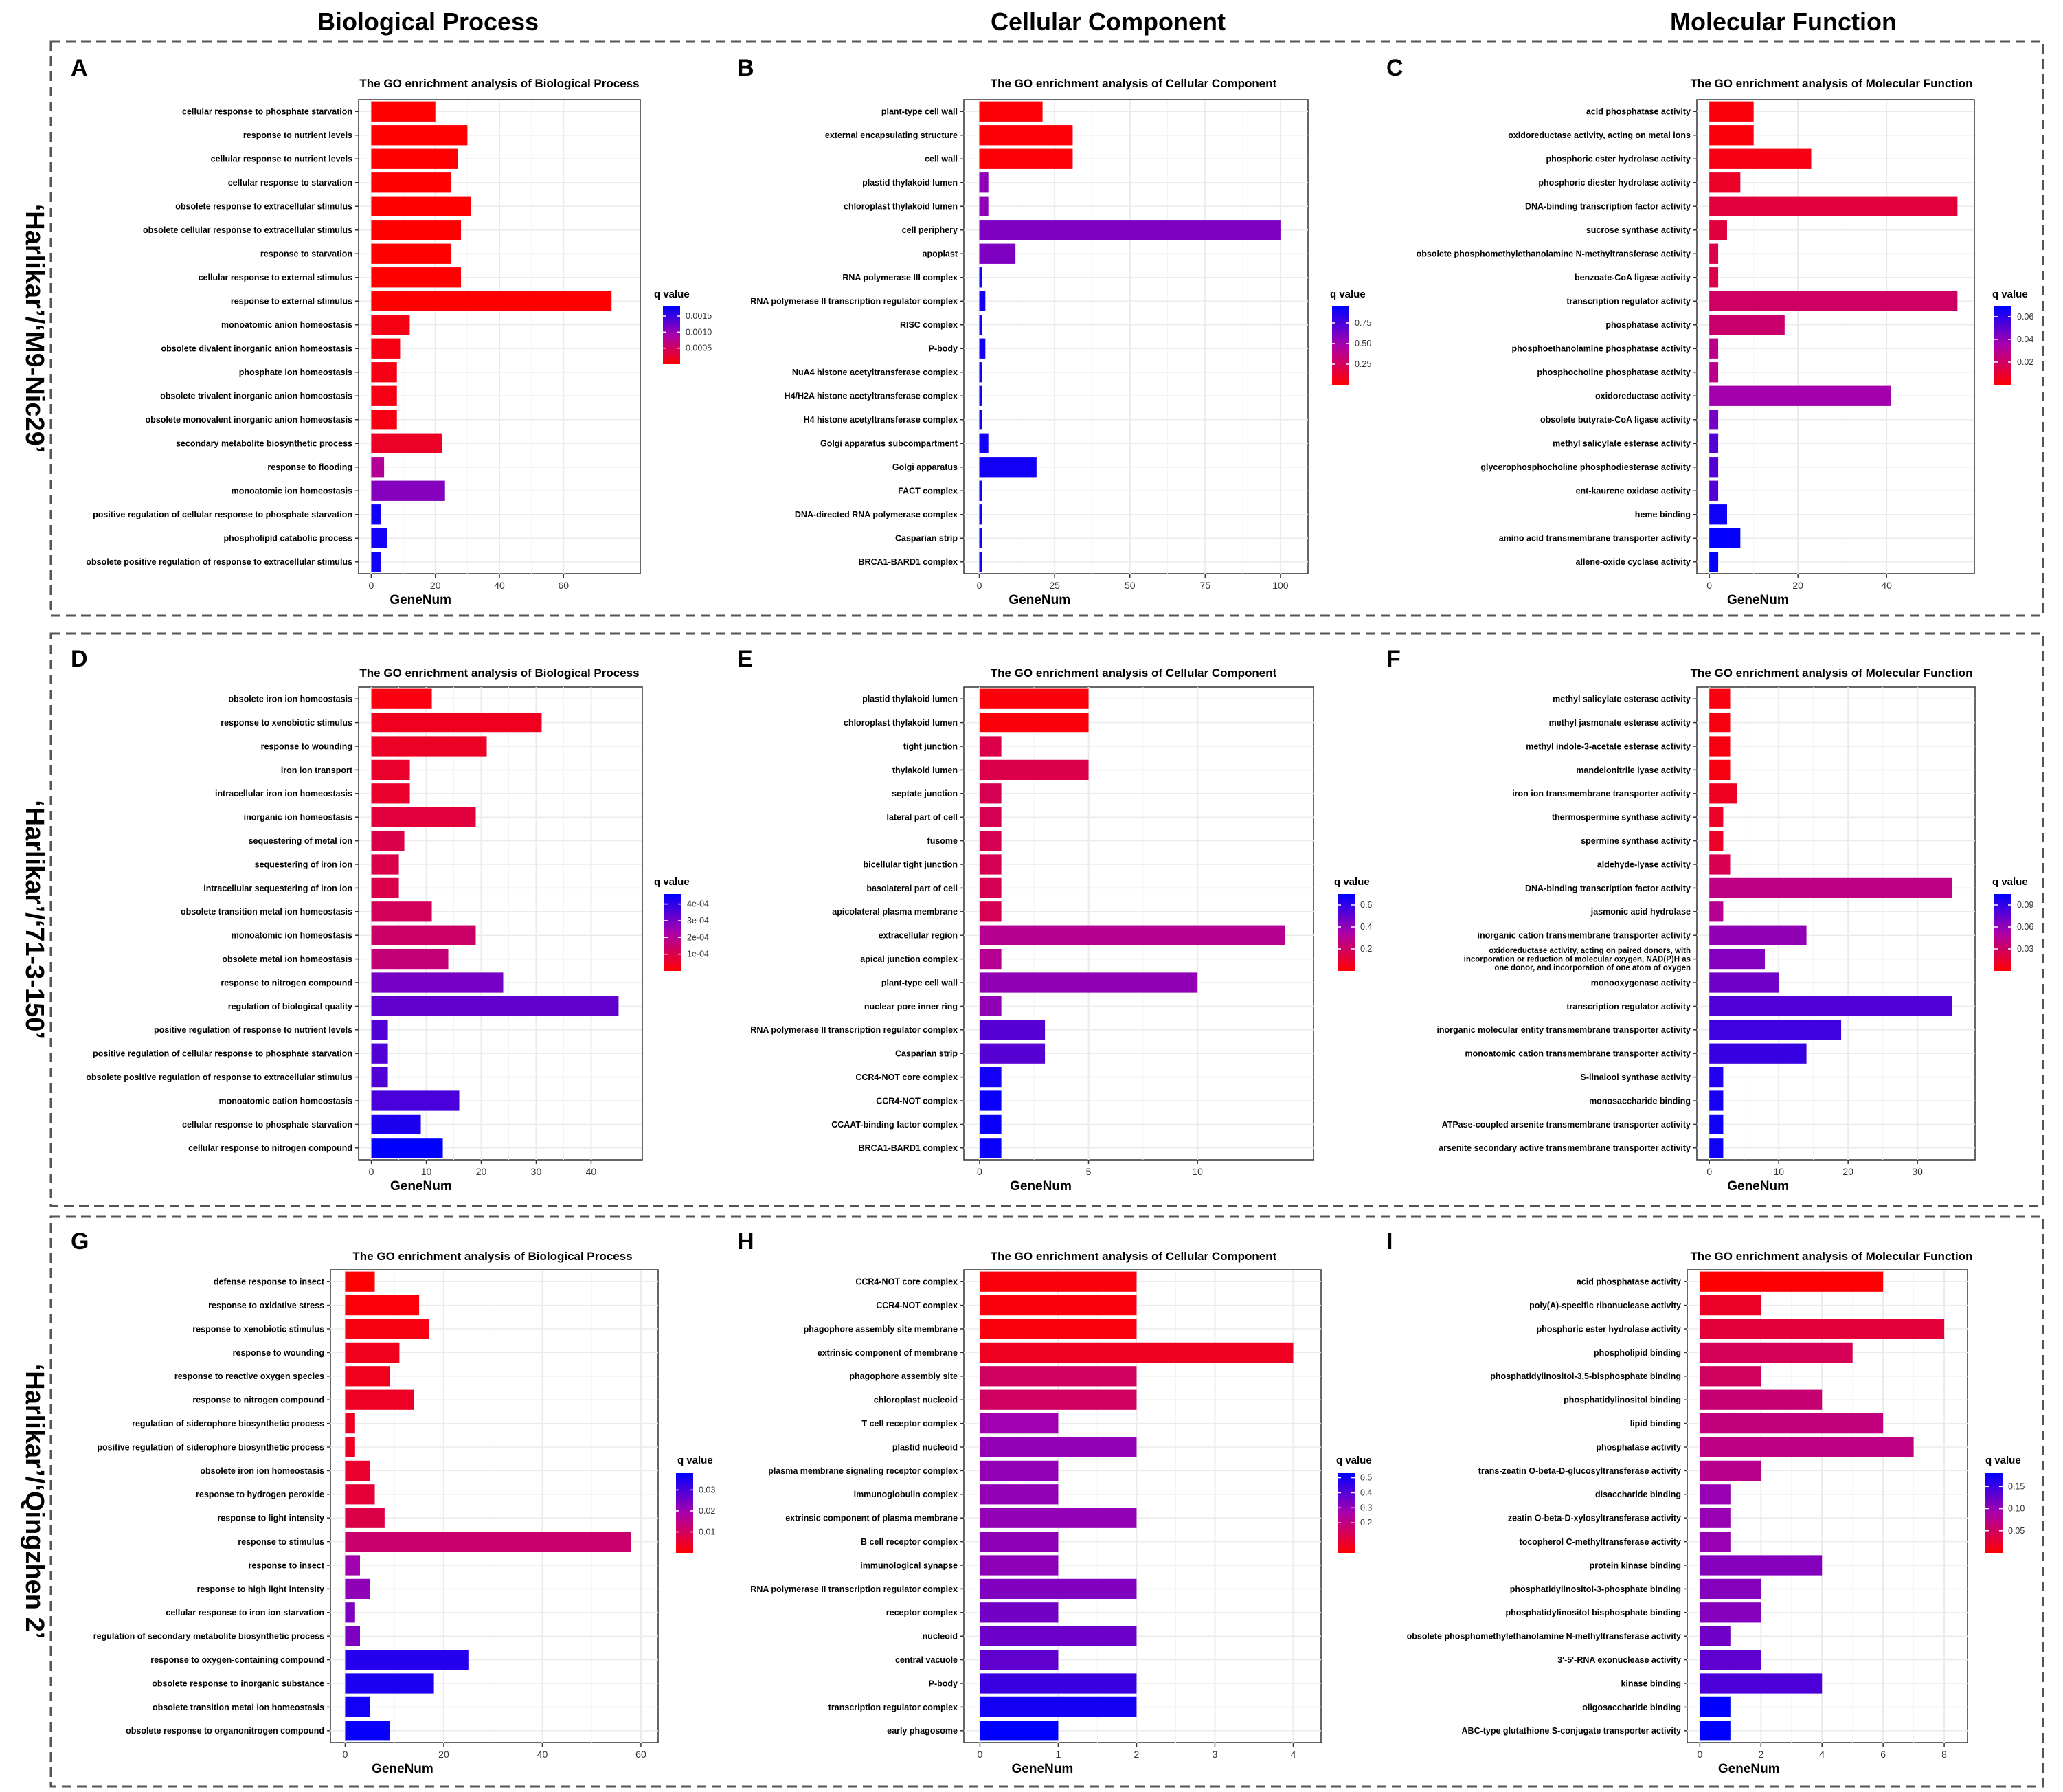  Describe the element at coordinates (941, 1637) in the screenshot. I see `y-tick-label: nucleoid` at that location.